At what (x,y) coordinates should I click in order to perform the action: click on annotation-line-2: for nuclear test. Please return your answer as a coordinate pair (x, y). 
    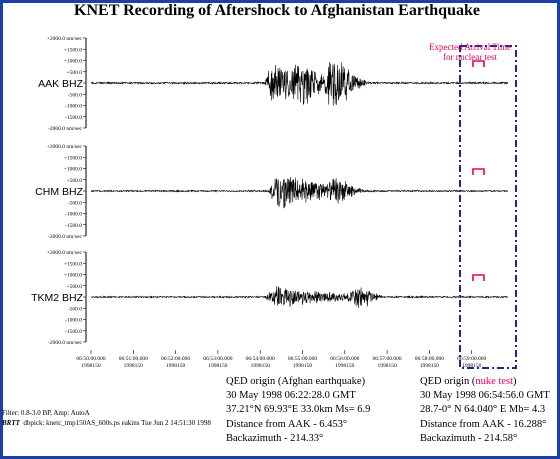
    Looking at the image, I should click on (470, 57).